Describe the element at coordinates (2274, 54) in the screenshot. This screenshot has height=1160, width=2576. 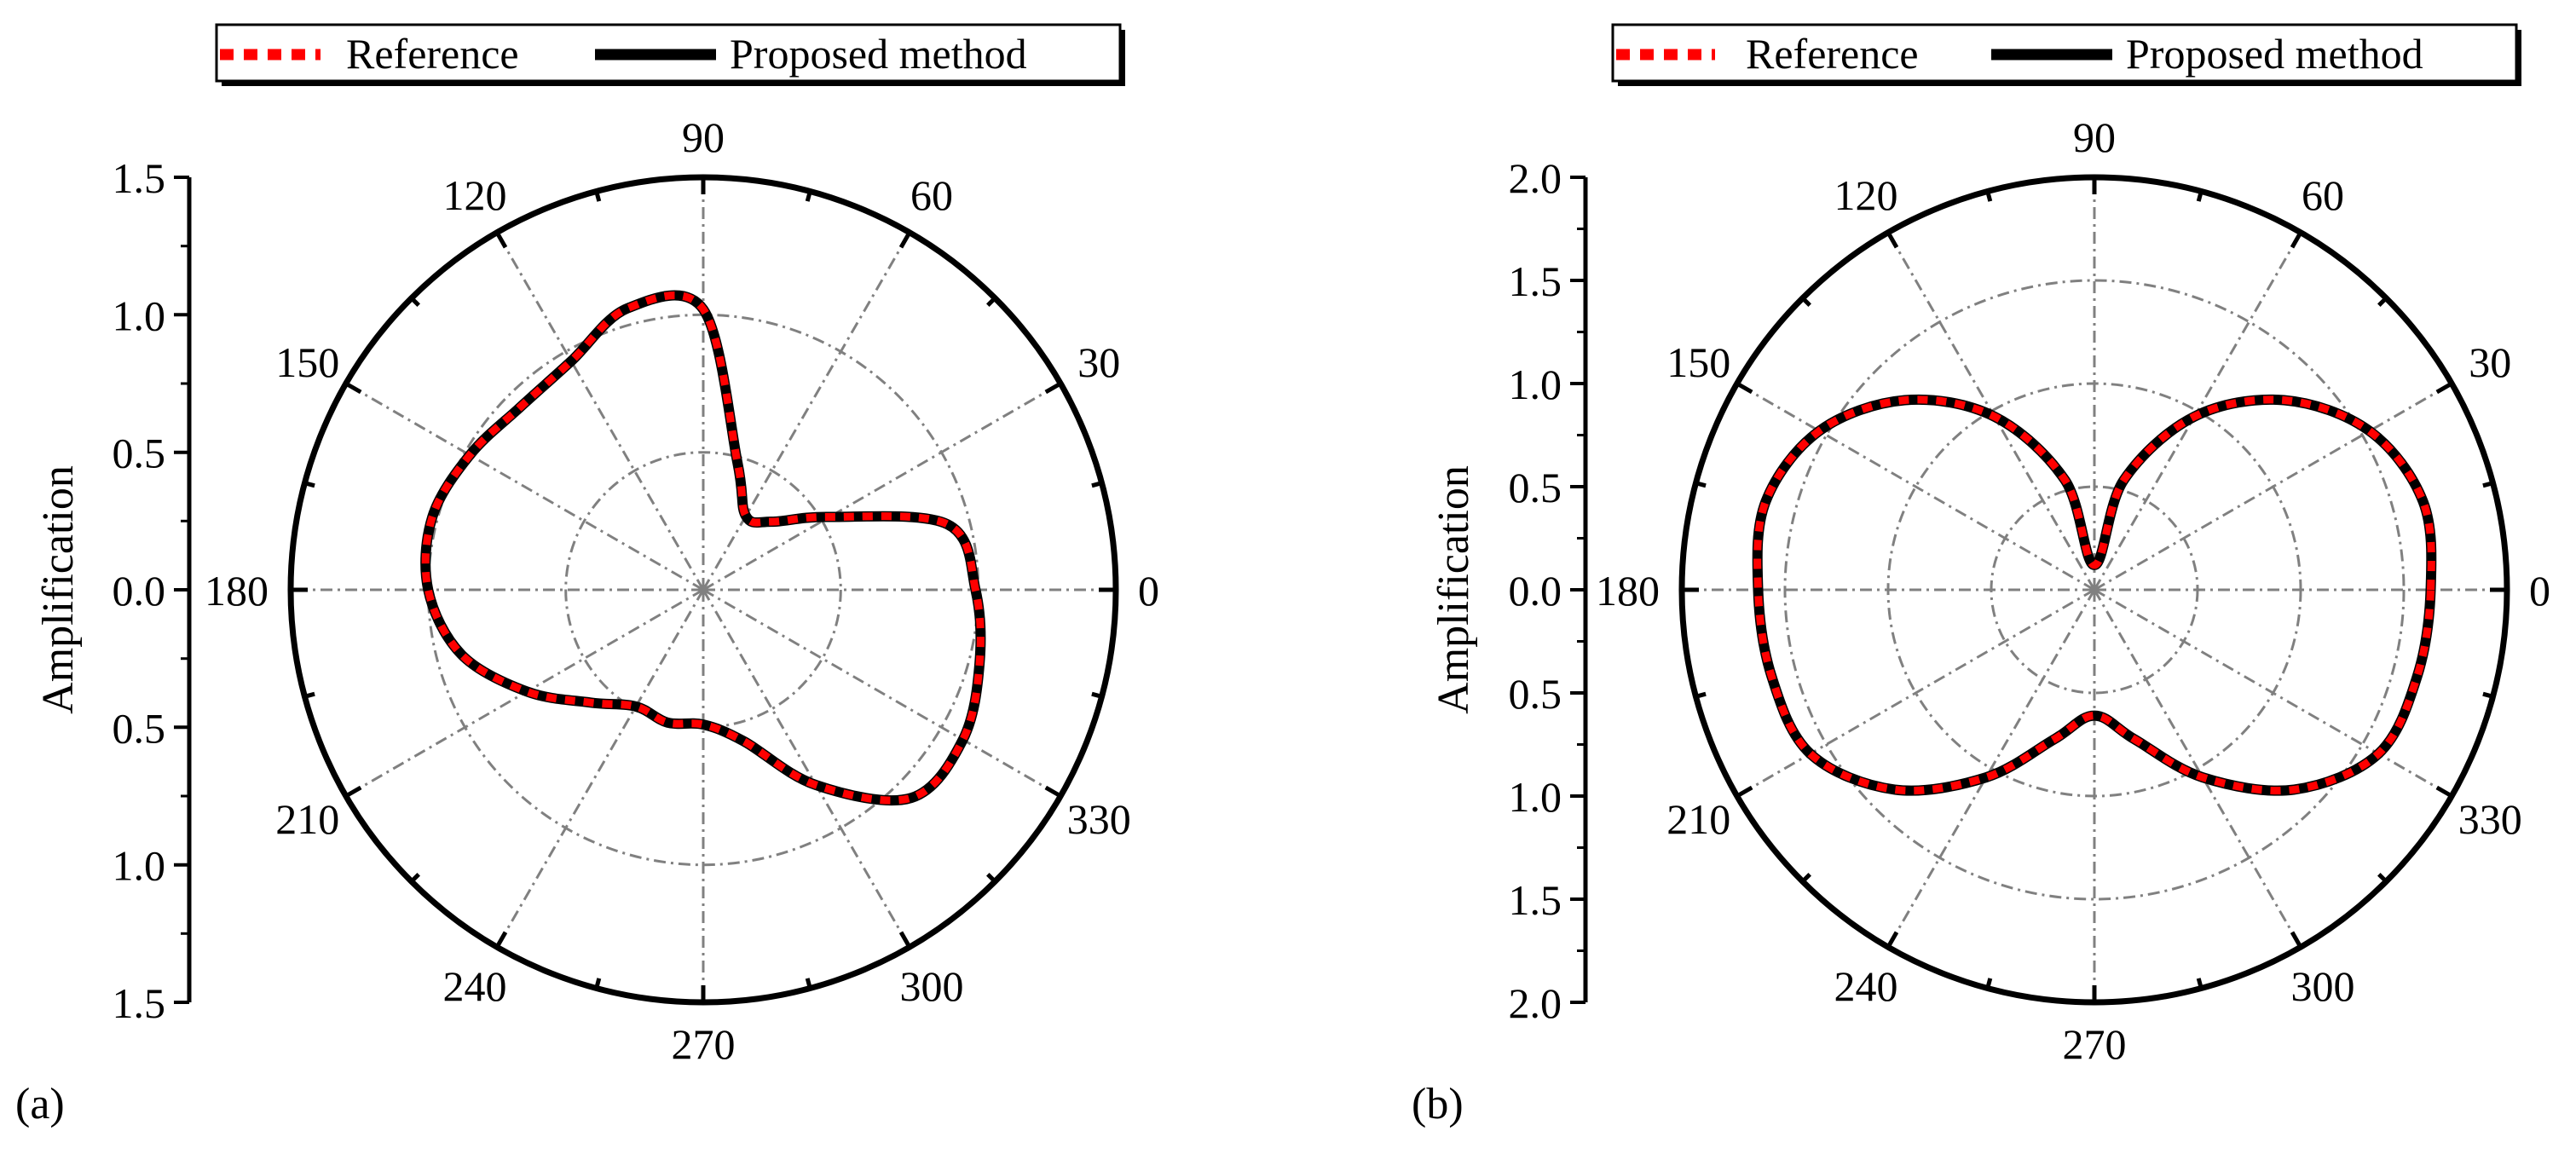
I see `legend-b-proposed-label: Proposed method` at that location.